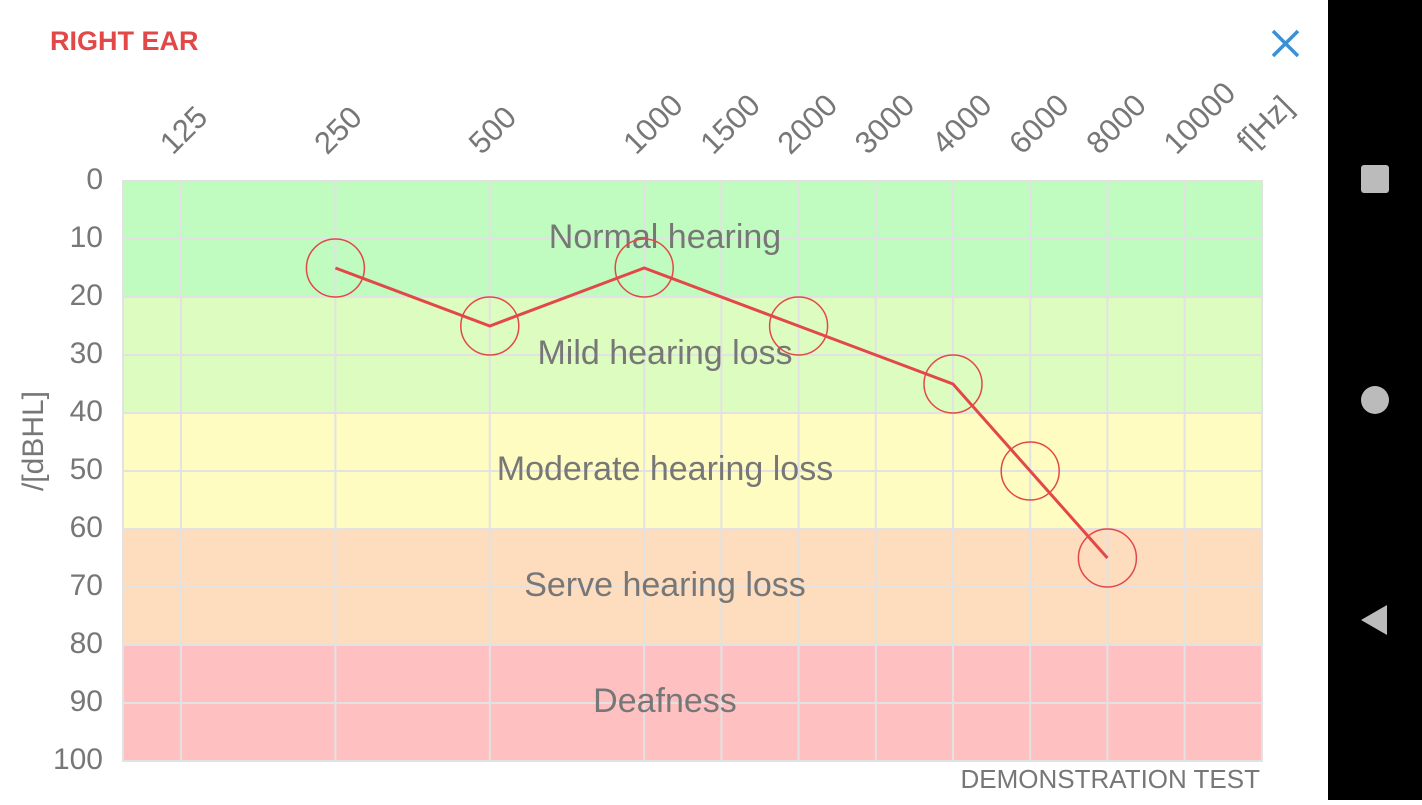 The image size is (1422, 805). Describe the element at coordinates (124, 41) in the screenshot. I see `ear-title: RIGHT EAR` at that location.